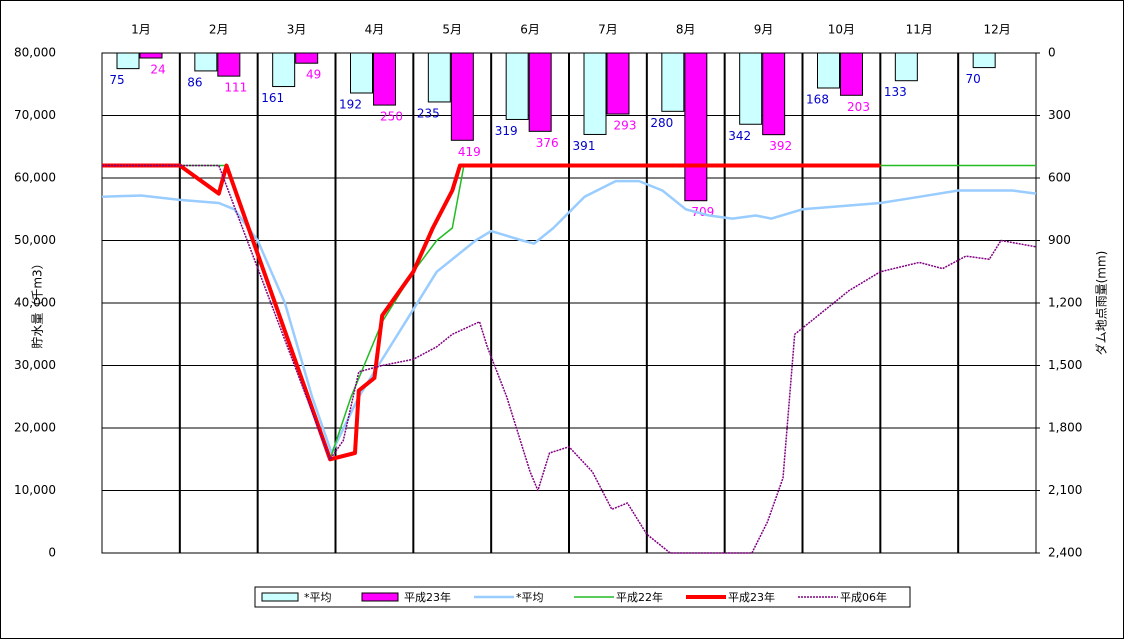 The image size is (1125, 643). Describe the element at coordinates (739, 136) in the screenshot. I see `data-label: 342` at that location.